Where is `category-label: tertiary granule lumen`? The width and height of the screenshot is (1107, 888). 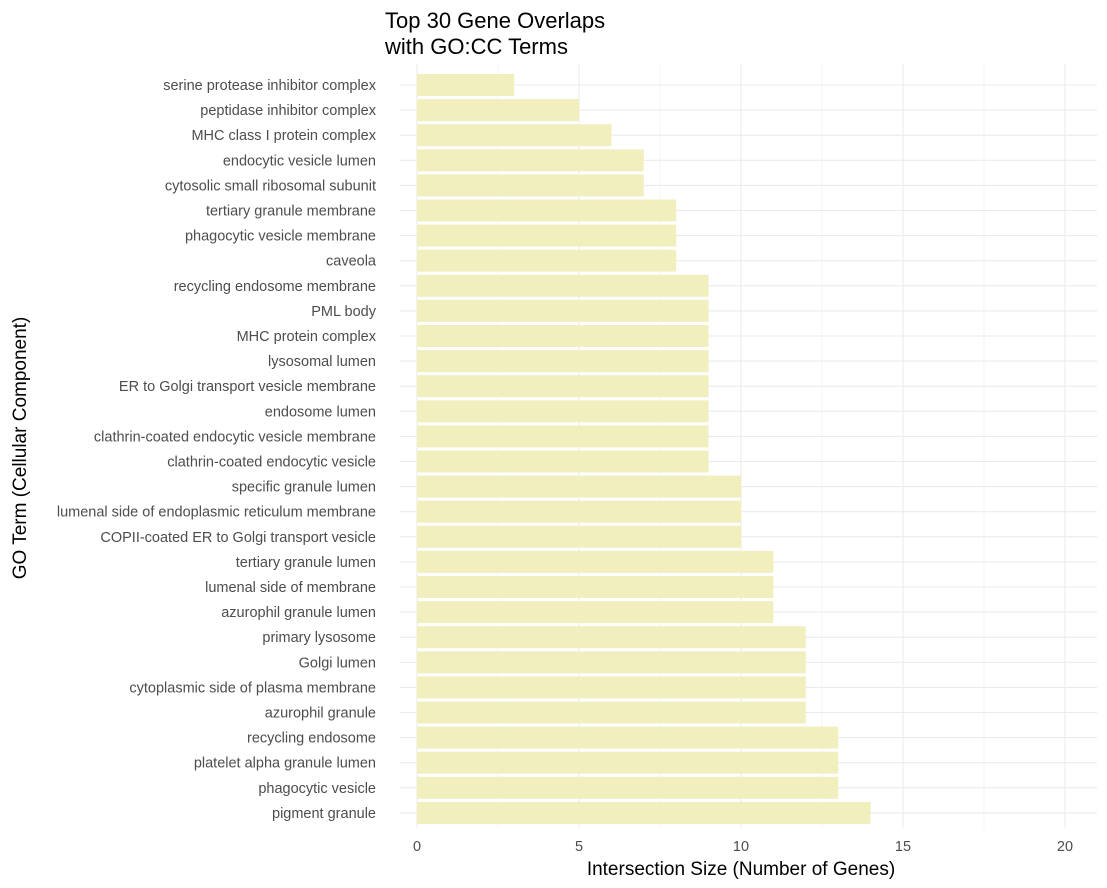
category-label: tertiary granule lumen is located at coordinates (306, 563).